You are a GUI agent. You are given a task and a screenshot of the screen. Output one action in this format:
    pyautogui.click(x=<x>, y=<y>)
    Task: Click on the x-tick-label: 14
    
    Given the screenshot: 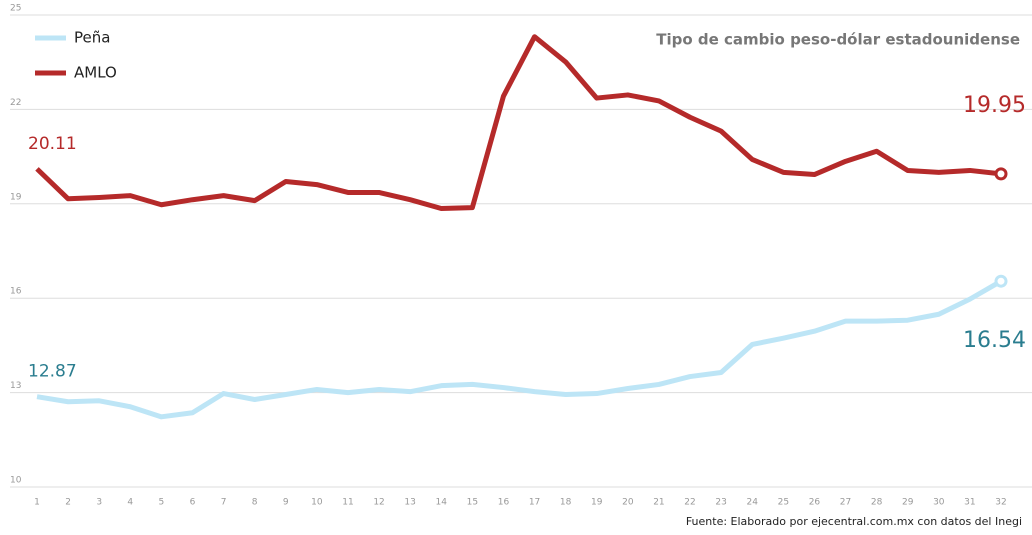 What is the action you would take?
    pyautogui.click(x=442, y=503)
    